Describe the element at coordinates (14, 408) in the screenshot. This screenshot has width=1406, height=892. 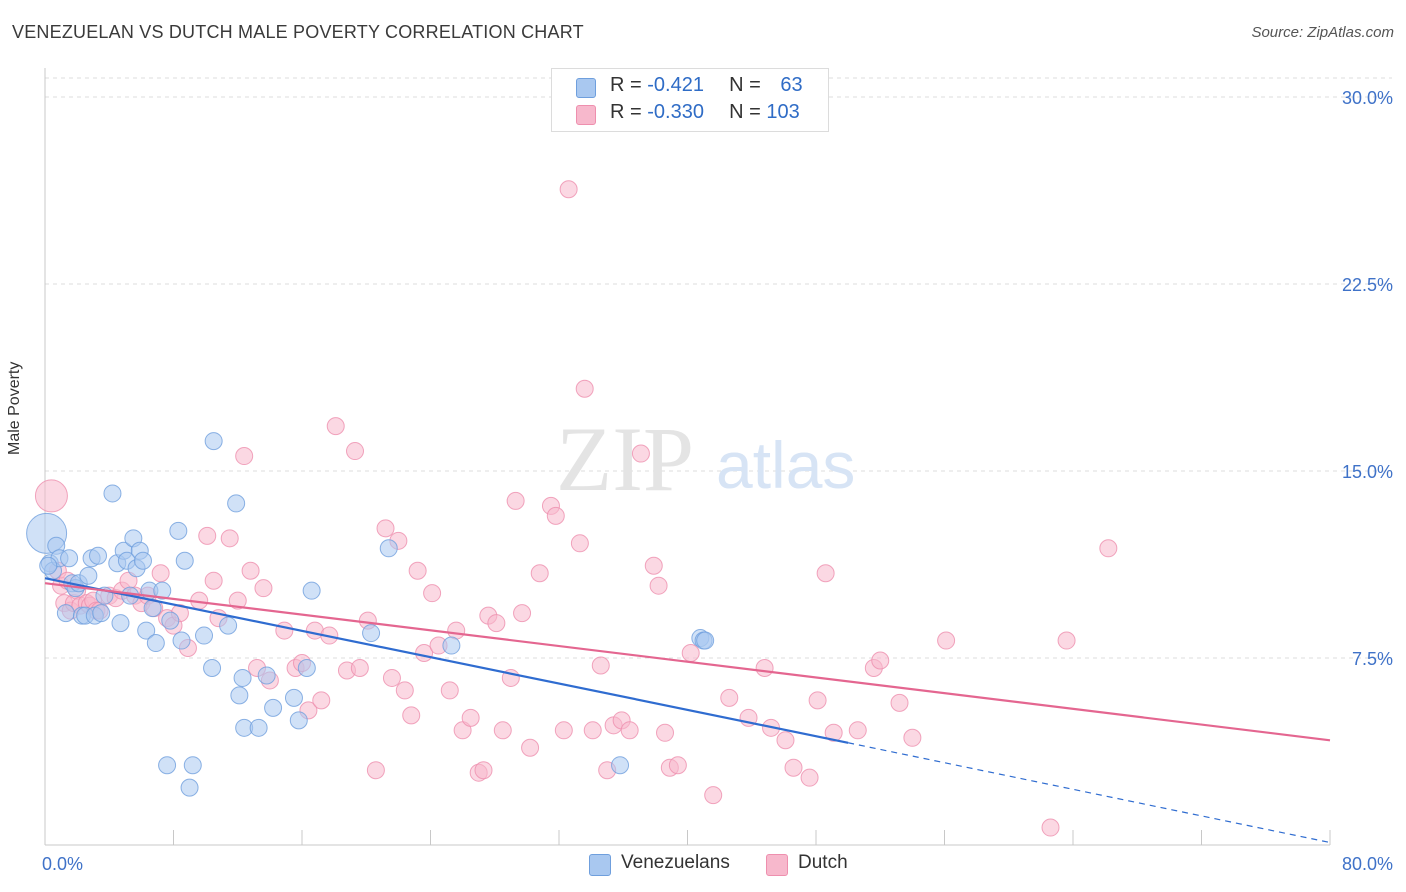
I see `y-axis-label: Male Poverty` at that location.